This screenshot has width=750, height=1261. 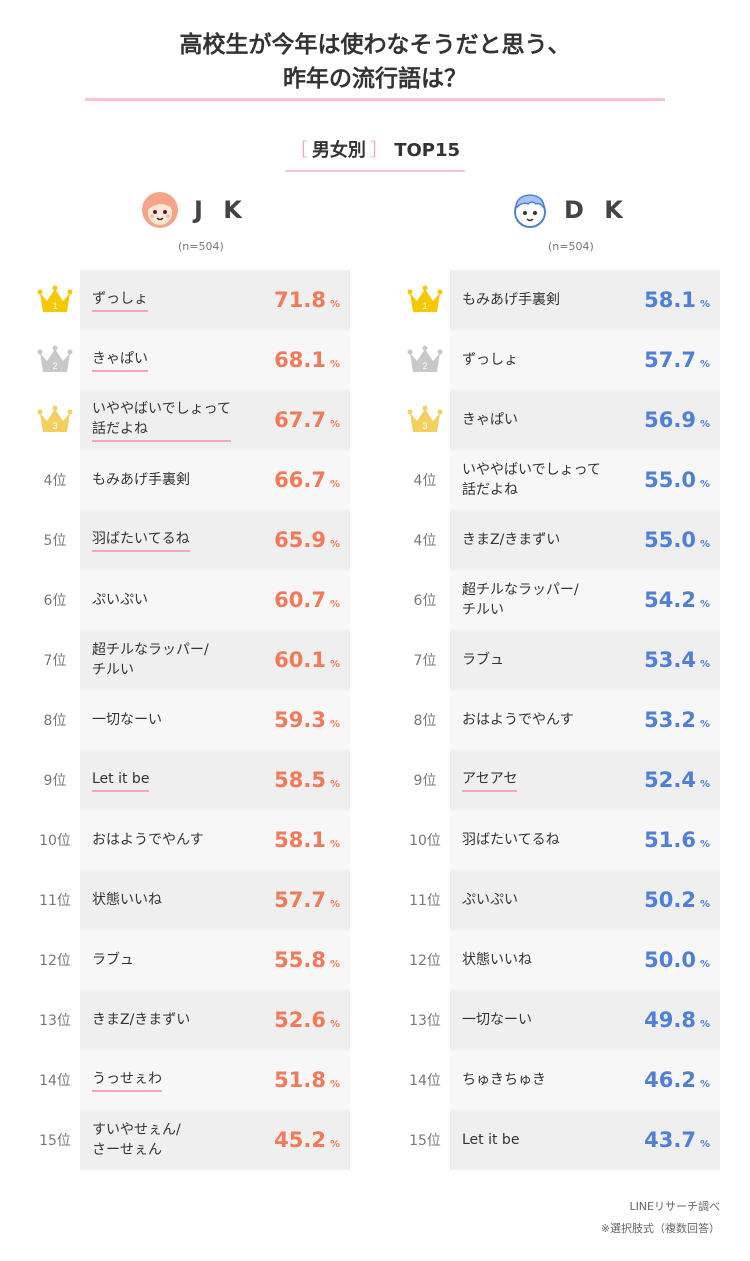 What do you see at coordinates (172, 420) in the screenshot?
I see `term-label: いややばいでしょって 話だよね` at bounding box center [172, 420].